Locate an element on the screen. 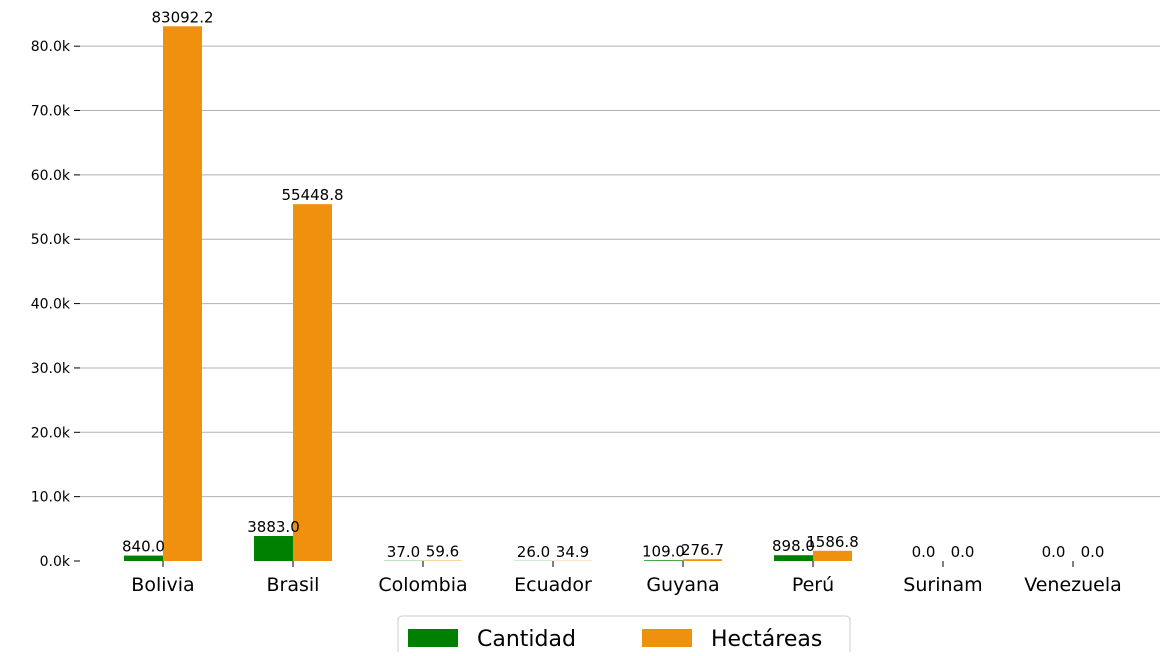 The width and height of the screenshot is (1165, 656). x-tick-label: Bolivia is located at coordinates (162, 585).